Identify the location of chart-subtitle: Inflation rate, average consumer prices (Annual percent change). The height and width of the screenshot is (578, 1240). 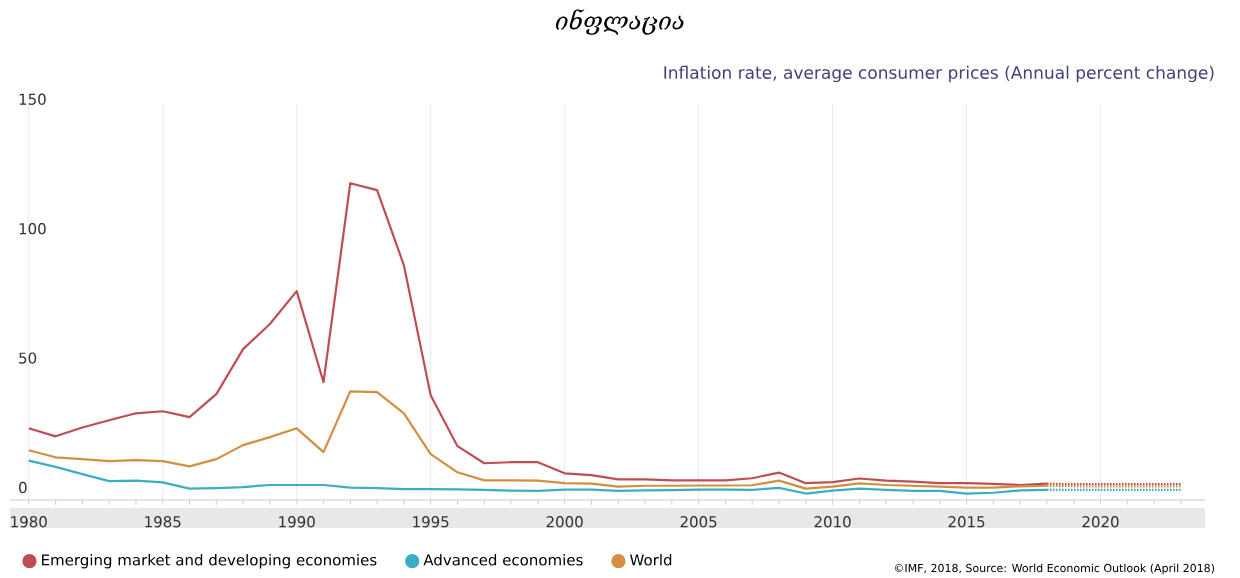
(939, 74).